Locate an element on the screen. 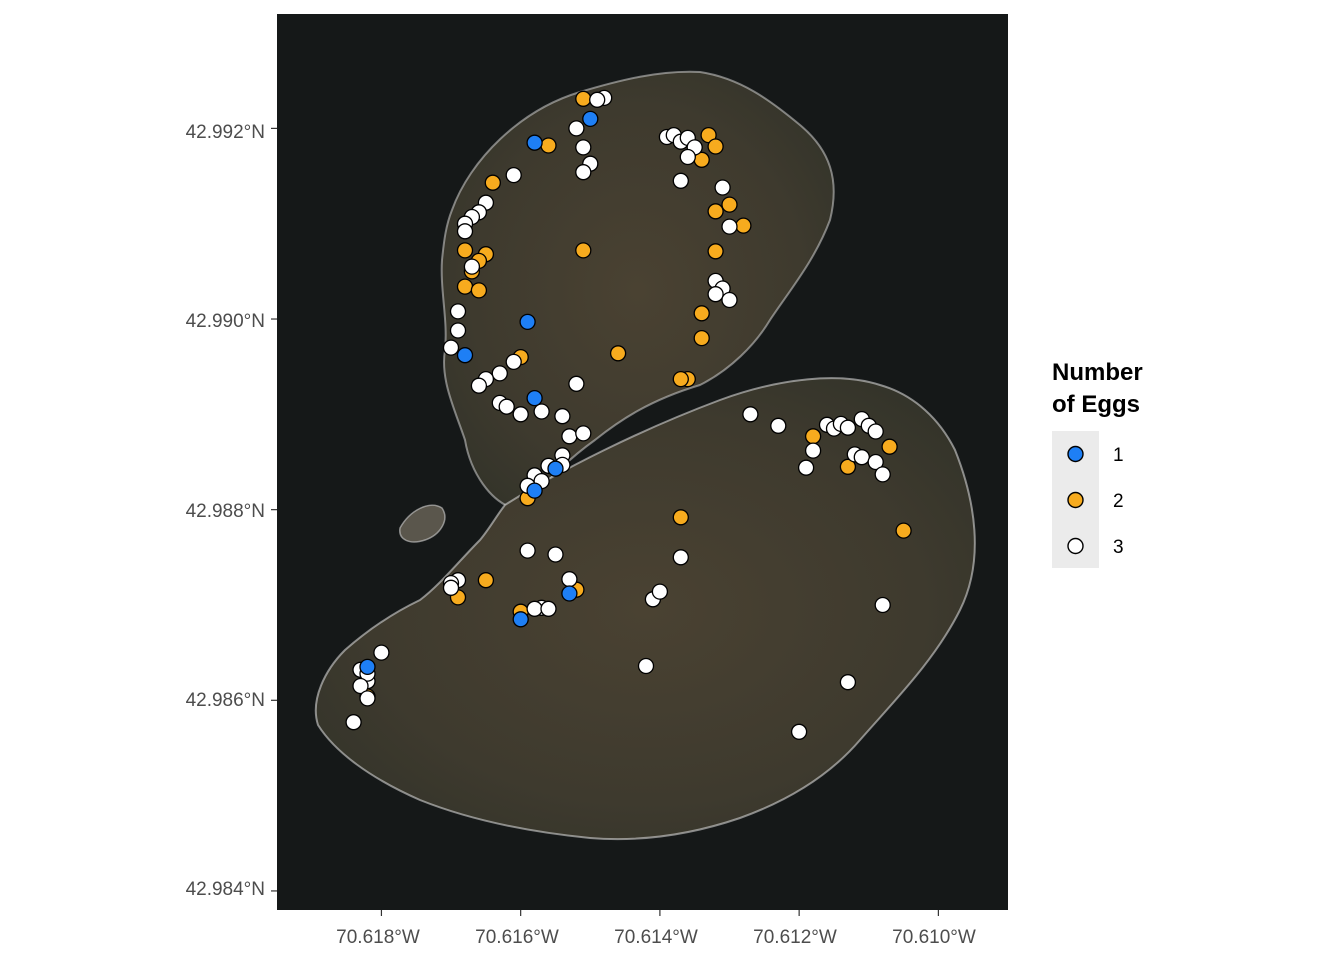 The height and width of the screenshot is (960, 1344). x-tick-label-70618: 70.618°W is located at coordinates (378, 937).